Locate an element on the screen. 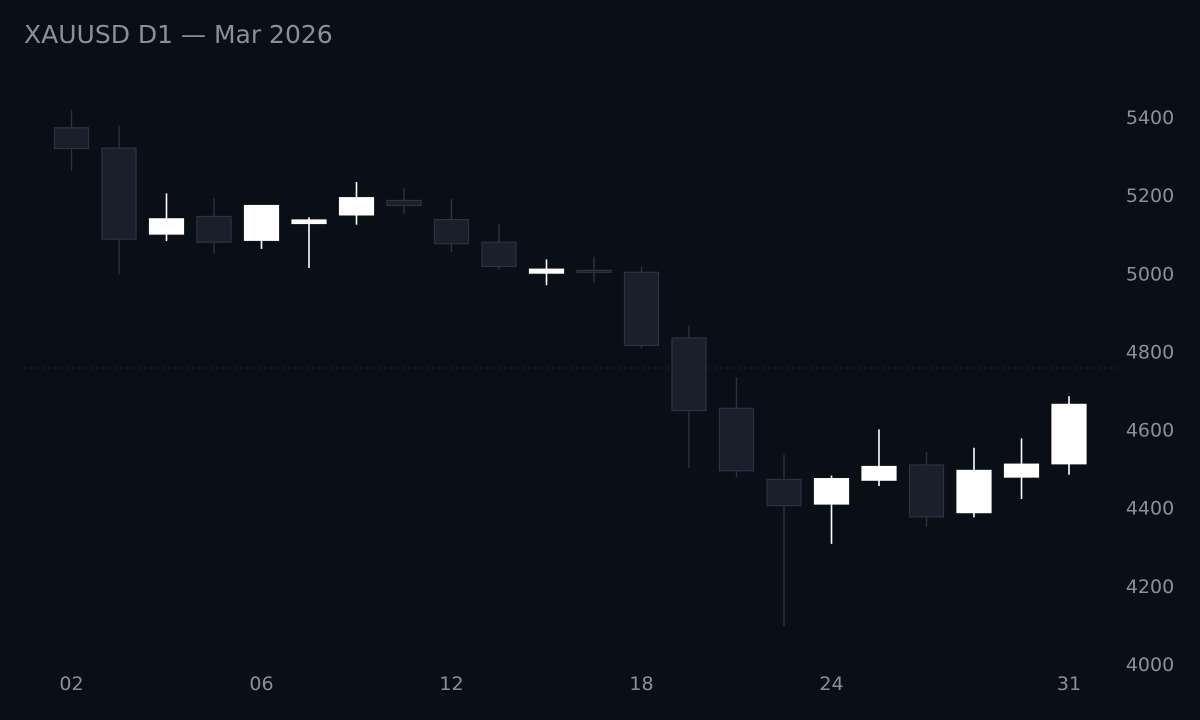  y-axis: 5400 5200 5000 4800 4600 4400 4200 4000 is located at coordinates (1150, 391).